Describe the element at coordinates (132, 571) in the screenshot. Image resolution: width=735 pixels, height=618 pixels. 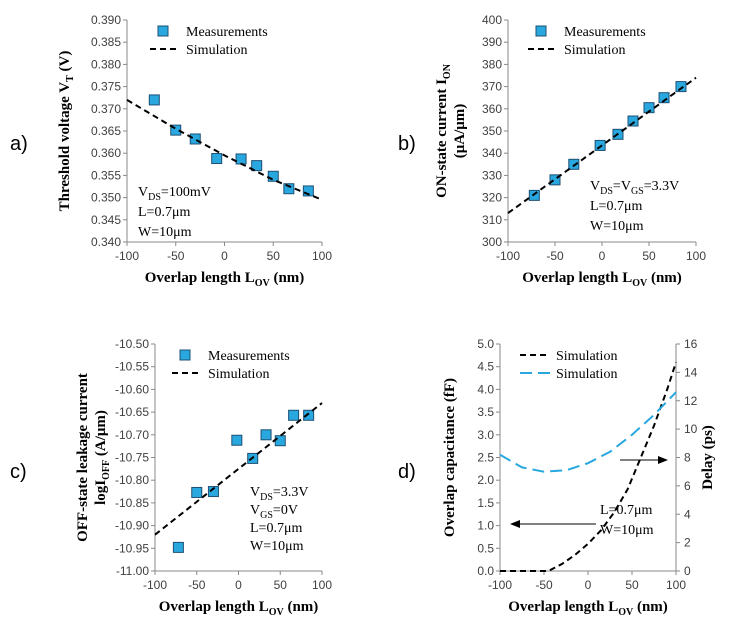
I see `y-tick-label: -11.00` at that location.